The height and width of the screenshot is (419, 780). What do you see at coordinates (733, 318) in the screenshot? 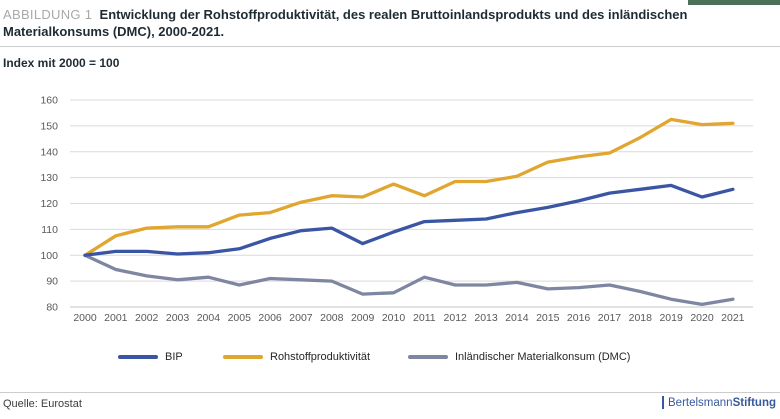
I see `xtick-2021: 2021` at bounding box center [733, 318].